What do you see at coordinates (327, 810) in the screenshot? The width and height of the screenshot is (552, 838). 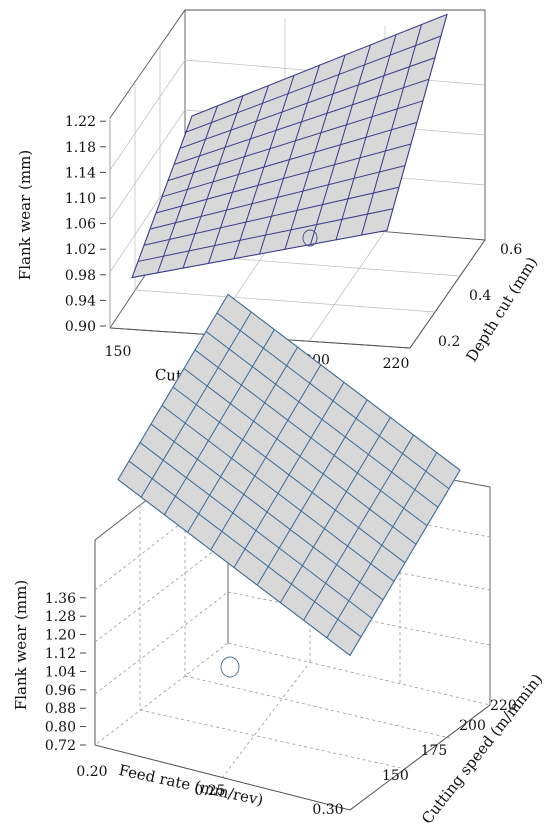 I see `x-tick-label: 0.30` at bounding box center [327, 810].